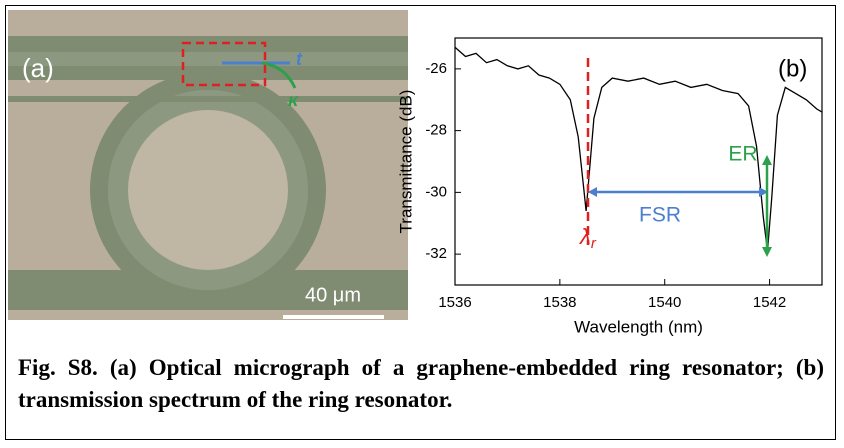 The image size is (844, 448). What do you see at coordinates (763, 192) in the screenshot?
I see `fsr-head-right` at bounding box center [763, 192].